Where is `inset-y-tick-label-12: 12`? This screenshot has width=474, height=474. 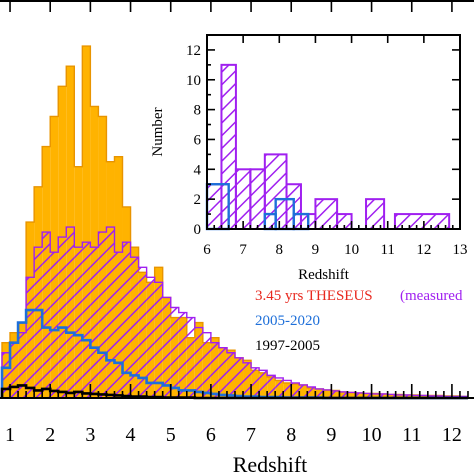
inset-y-tick-label-12: 12 is located at coordinates (193, 51).